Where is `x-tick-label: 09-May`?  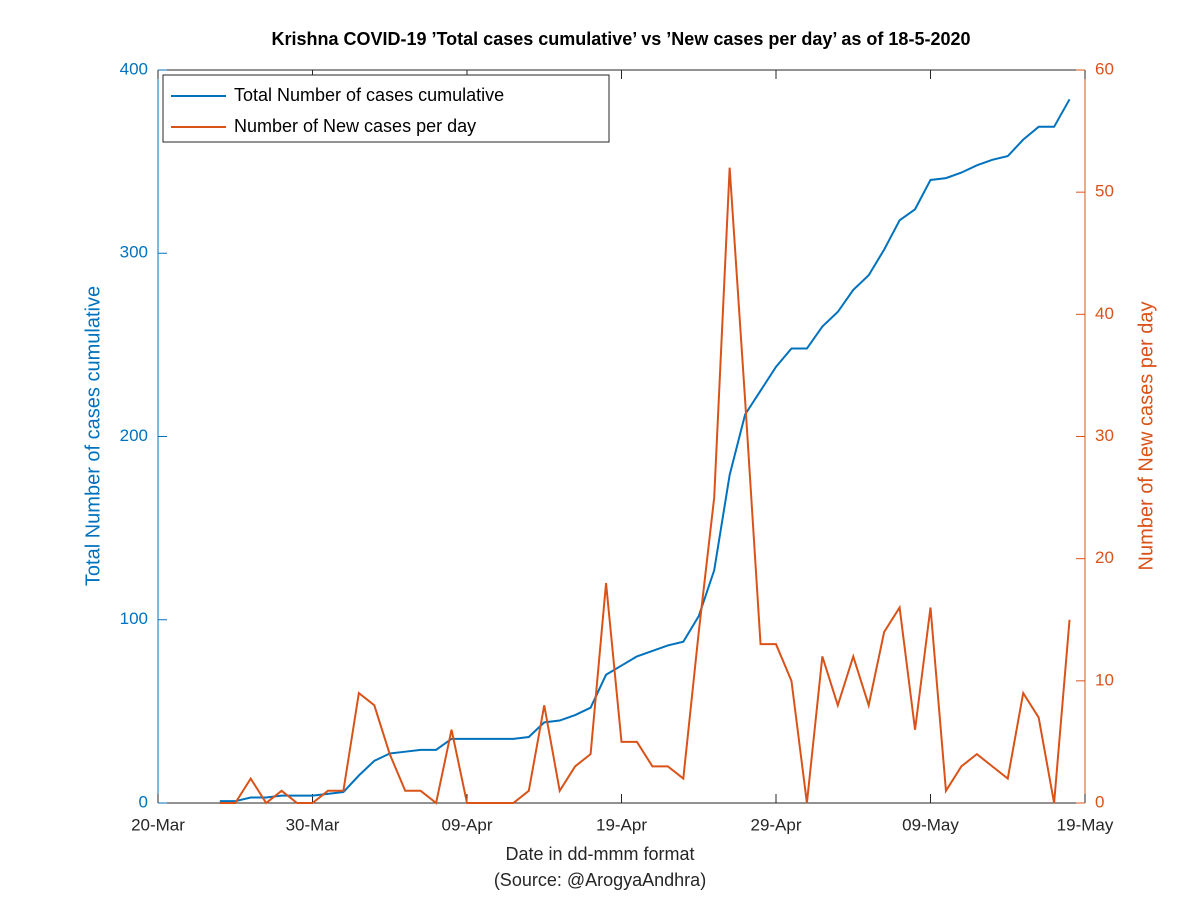
x-tick-label: 09-May is located at coordinates (930, 824).